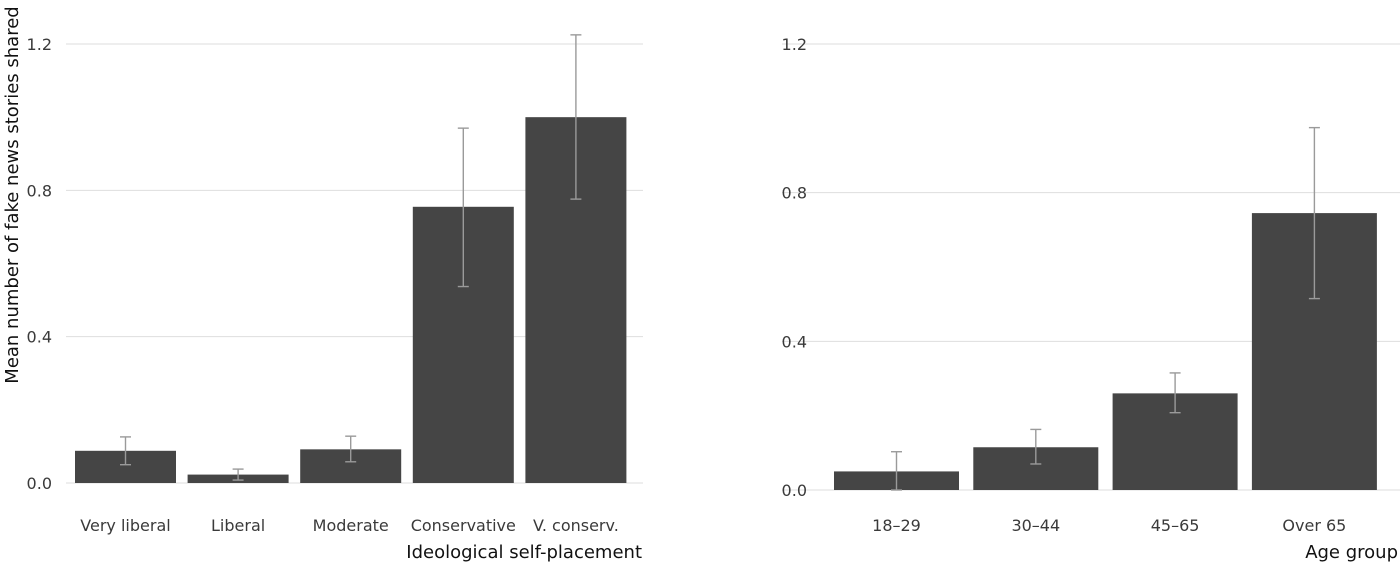 This screenshot has height=580, width=1400. What do you see at coordinates (794, 193) in the screenshot?
I see `age-y-tick-label: 0.8` at bounding box center [794, 193].